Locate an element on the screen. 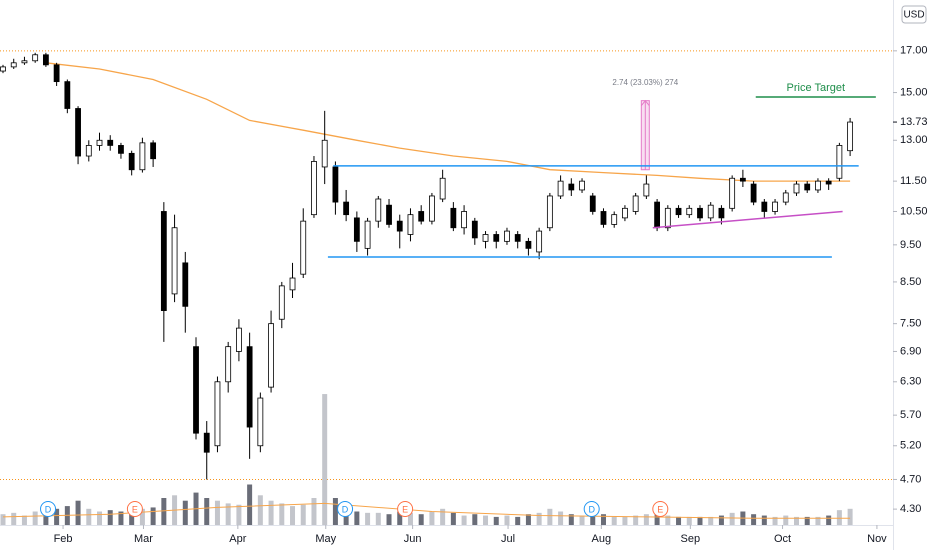  currency-box is located at coordinates (914, 14).